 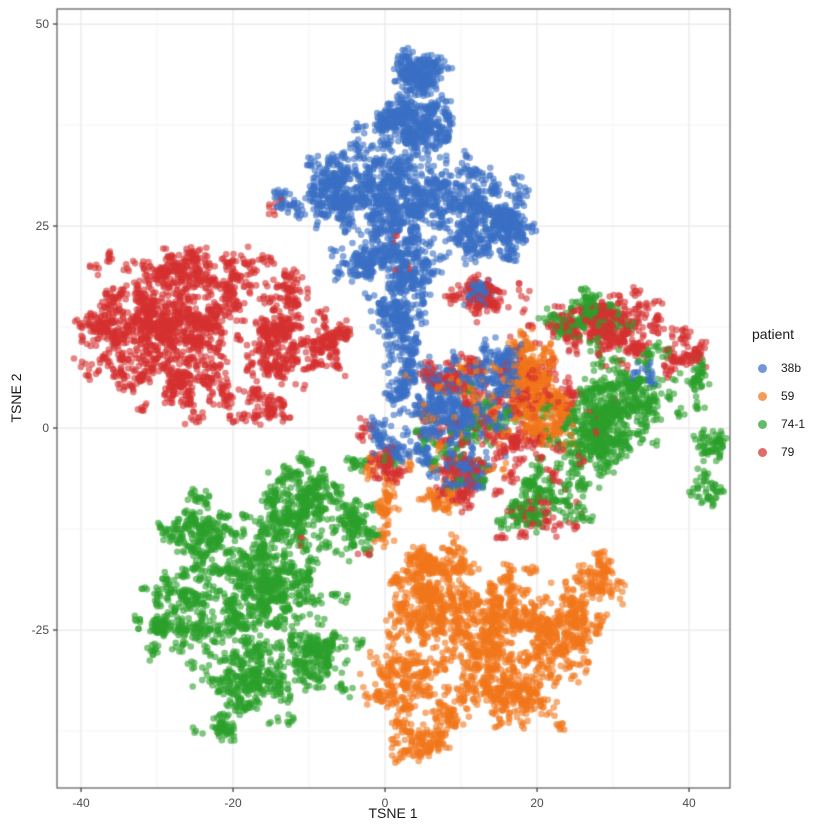 What do you see at coordinates (42, 24) in the screenshot?
I see `y-tick-label: 50` at bounding box center [42, 24].